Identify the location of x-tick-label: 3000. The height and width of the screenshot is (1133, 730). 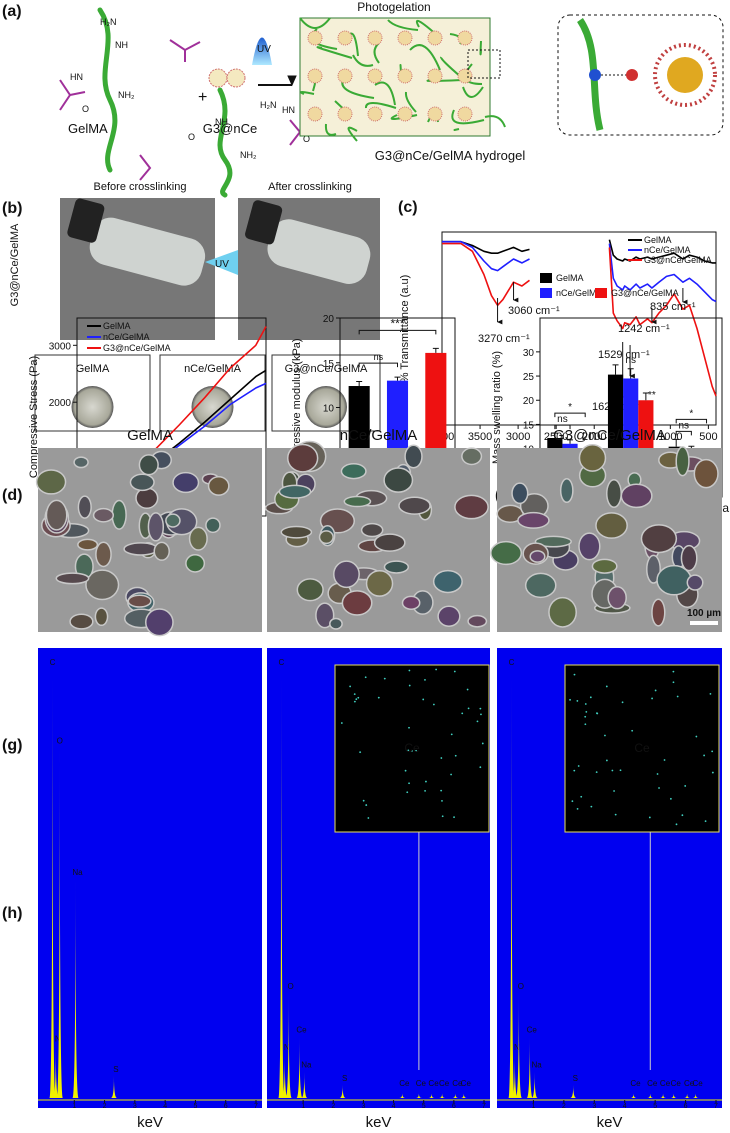
(518, 437).